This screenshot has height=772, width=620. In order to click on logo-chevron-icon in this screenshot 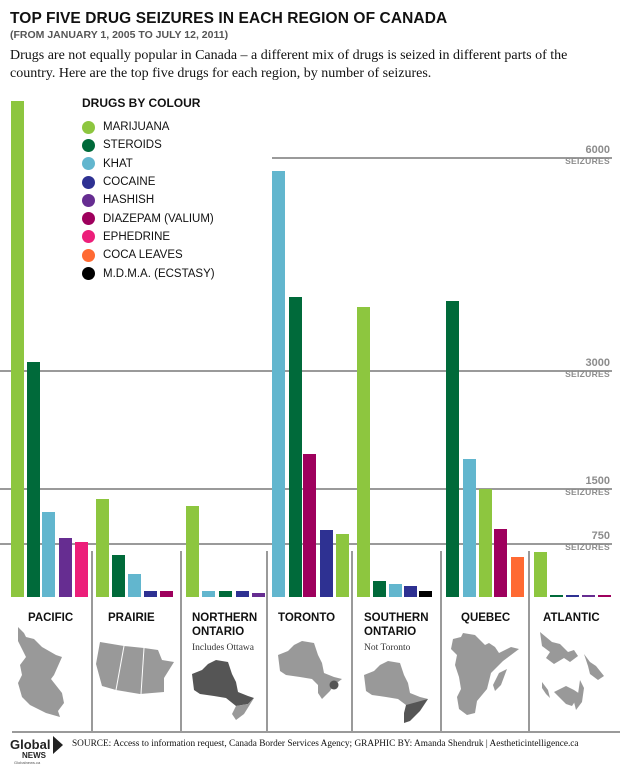, I will do `click(58, 745)`.